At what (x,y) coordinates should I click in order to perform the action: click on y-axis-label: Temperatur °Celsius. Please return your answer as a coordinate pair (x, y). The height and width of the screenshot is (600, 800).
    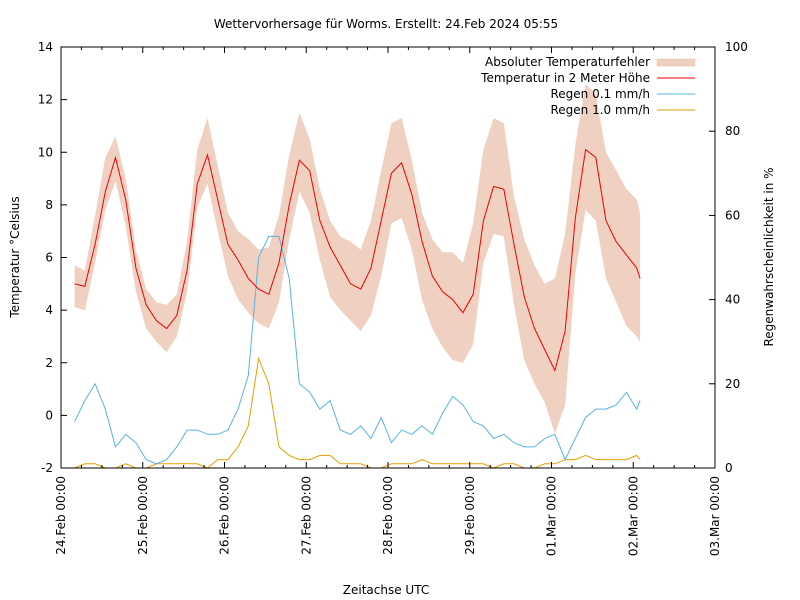
    Looking at the image, I should click on (15, 257).